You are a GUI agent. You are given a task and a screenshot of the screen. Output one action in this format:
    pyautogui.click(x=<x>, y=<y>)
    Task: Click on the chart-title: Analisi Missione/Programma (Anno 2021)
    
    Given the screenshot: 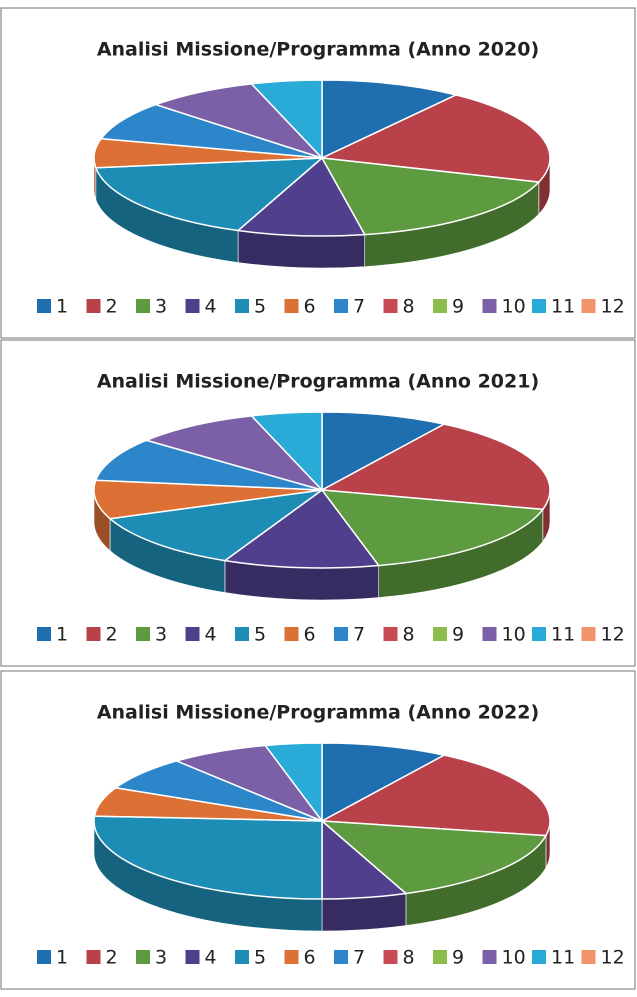 What is the action you would take?
    pyautogui.click(x=318, y=382)
    